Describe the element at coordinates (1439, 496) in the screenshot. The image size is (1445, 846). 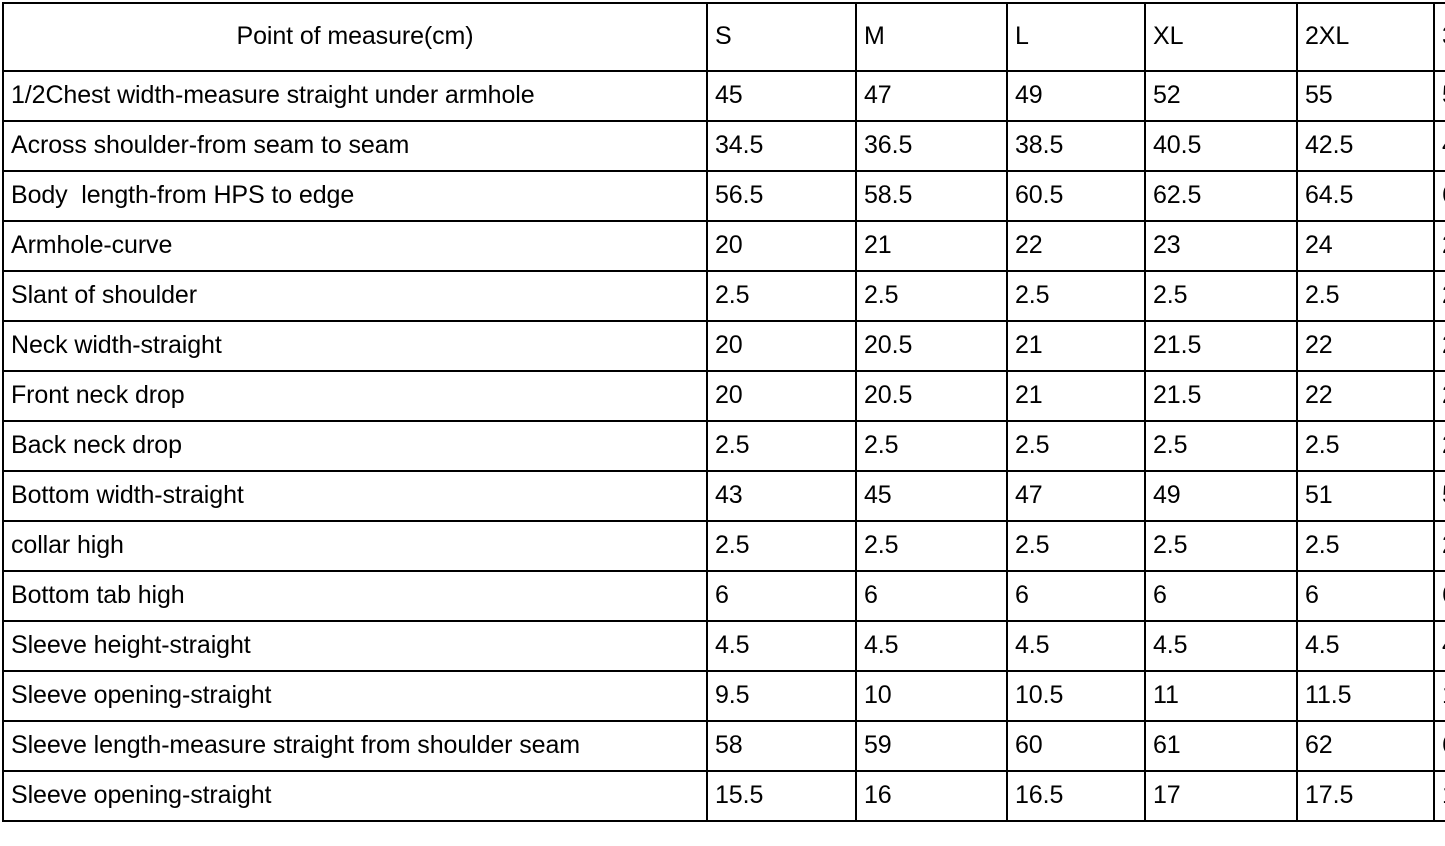
I see `measurement-value-3xl: 53` at that location.